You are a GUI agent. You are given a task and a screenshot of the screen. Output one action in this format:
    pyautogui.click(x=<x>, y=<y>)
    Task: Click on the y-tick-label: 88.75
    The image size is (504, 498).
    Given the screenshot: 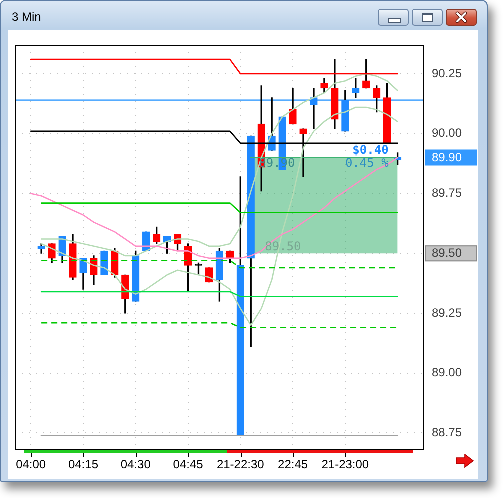 What is the action you would take?
    pyautogui.click(x=447, y=433)
    